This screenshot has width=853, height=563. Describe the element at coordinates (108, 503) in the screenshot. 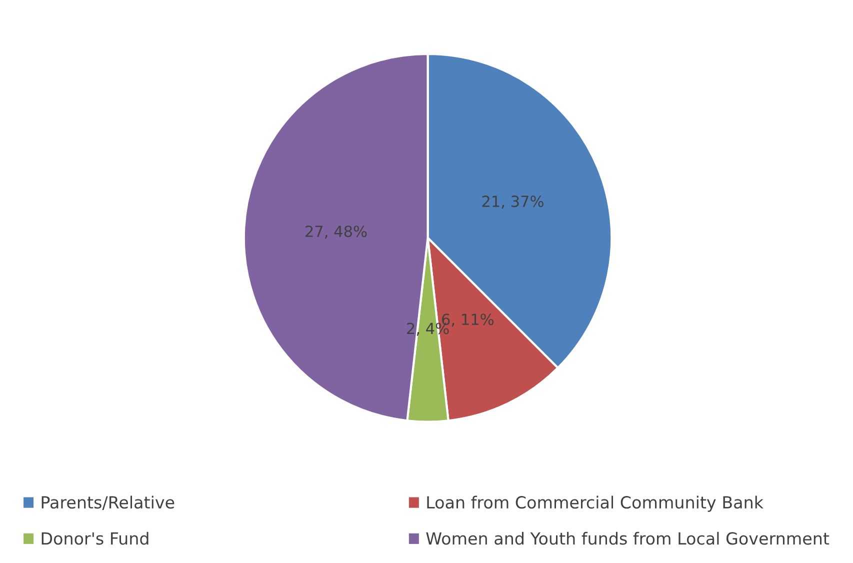

I see `legend-label: Parents/Relative` at that location.